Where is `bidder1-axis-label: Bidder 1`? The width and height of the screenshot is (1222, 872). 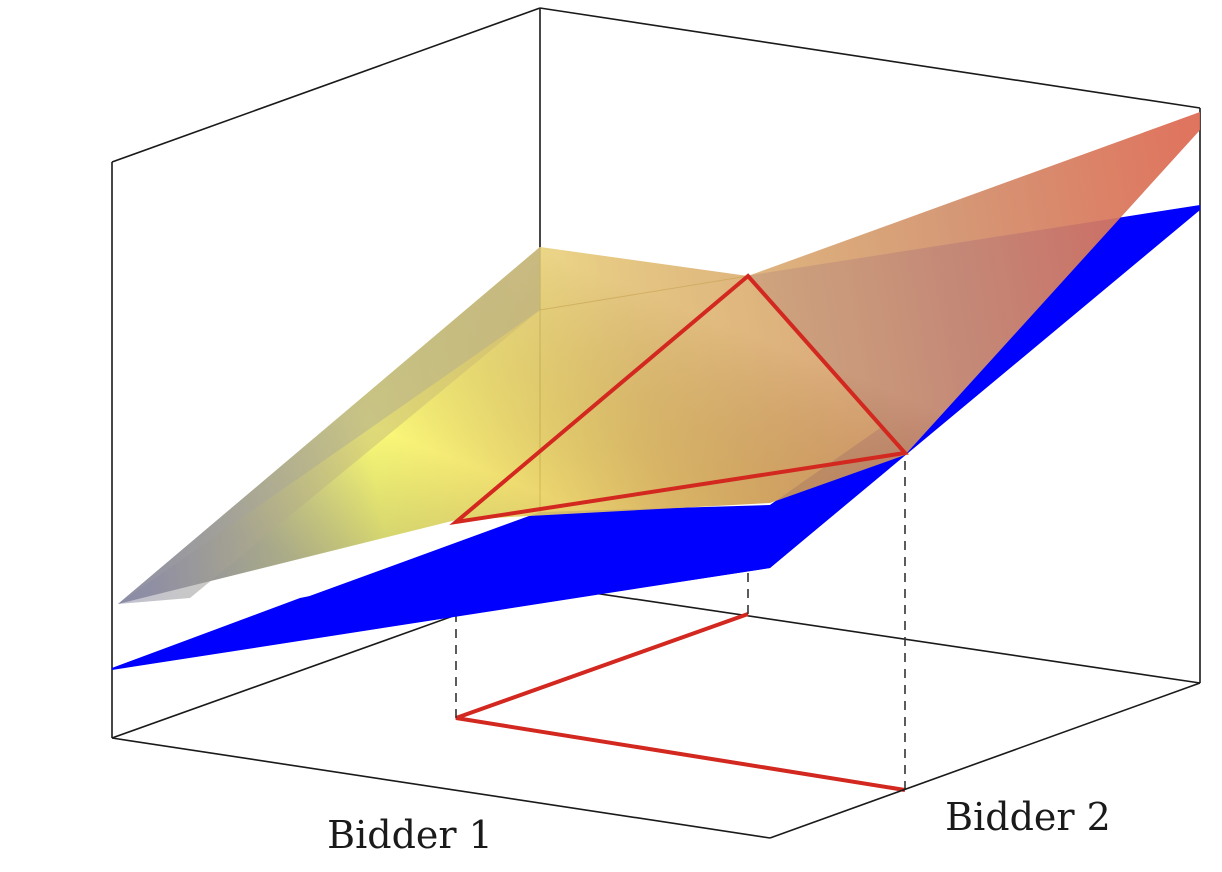 bidder1-axis-label: Bidder 1 is located at coordinates (410, 835).